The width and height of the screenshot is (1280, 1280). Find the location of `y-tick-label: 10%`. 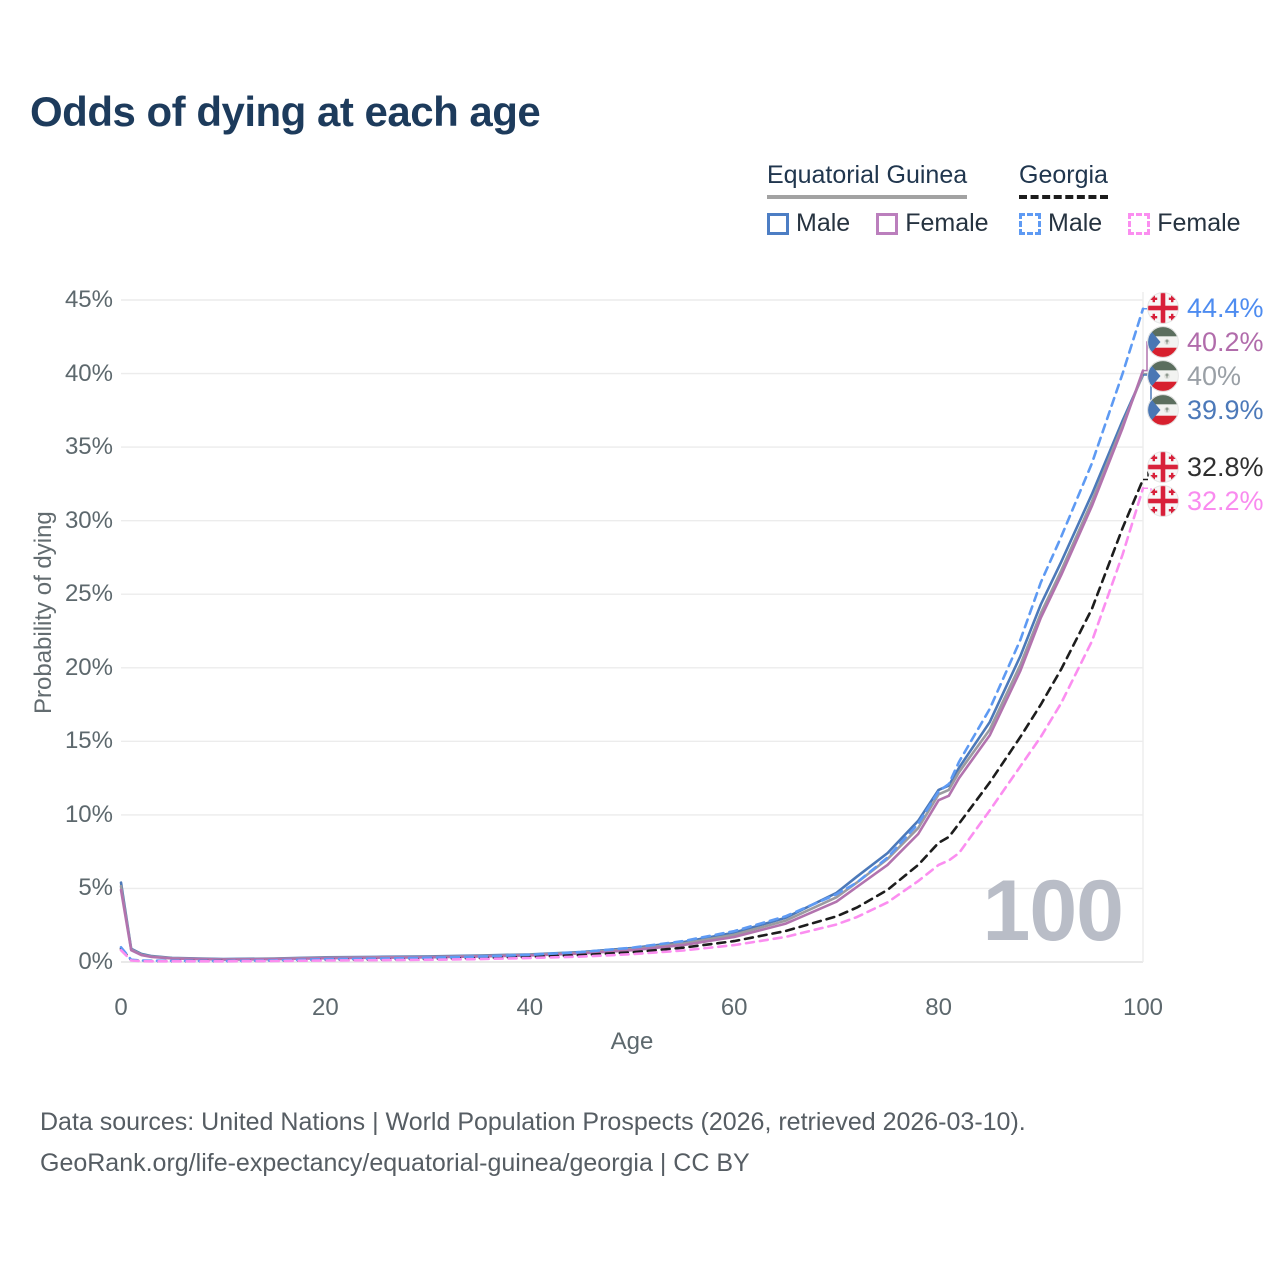

y-tick-label: 10% is located at coordinates (88, 814).